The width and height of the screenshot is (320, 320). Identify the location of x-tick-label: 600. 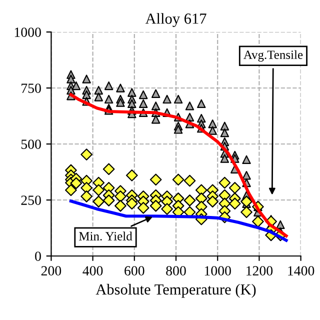
(134, 271).